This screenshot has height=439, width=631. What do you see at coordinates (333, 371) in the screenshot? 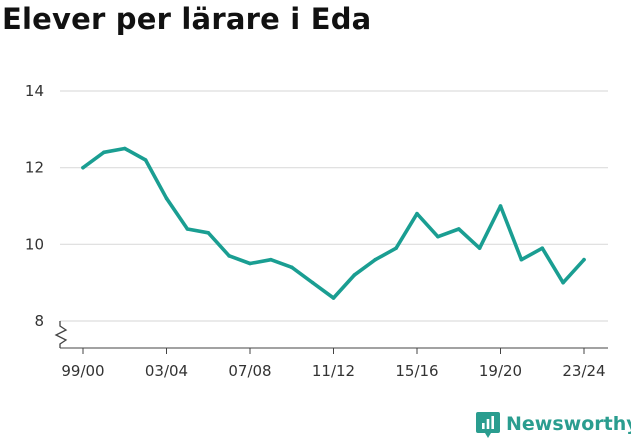
I see `x-tick-label: 11/12` at bounding box center [333, 371].